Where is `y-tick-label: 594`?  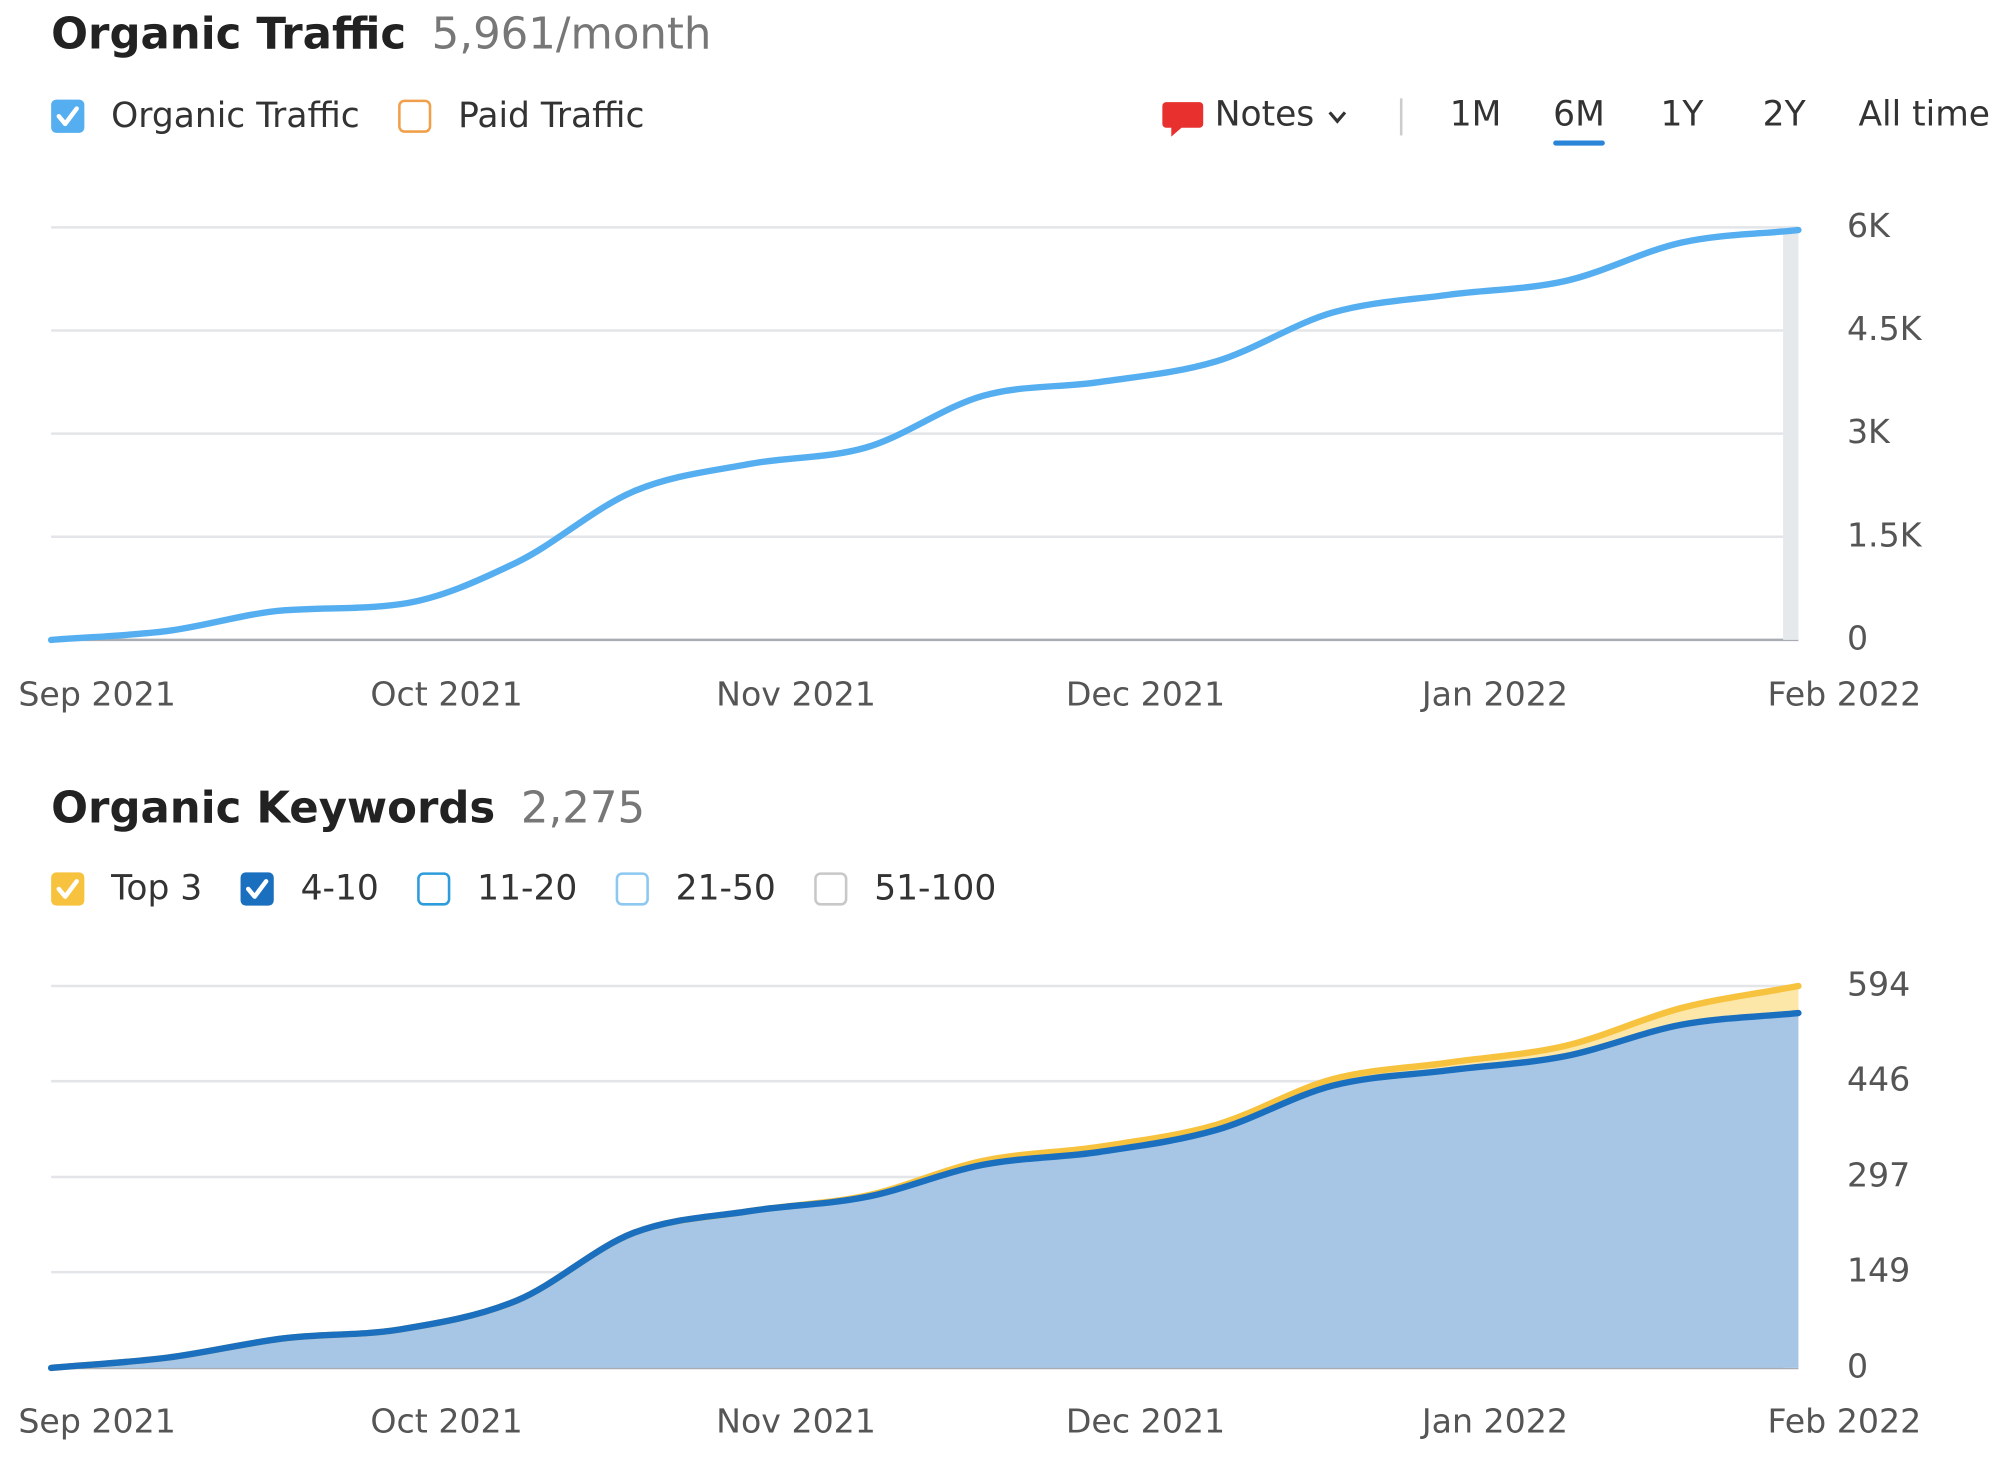
y-tick-label: 594 is located at coordinates (1878, 984).